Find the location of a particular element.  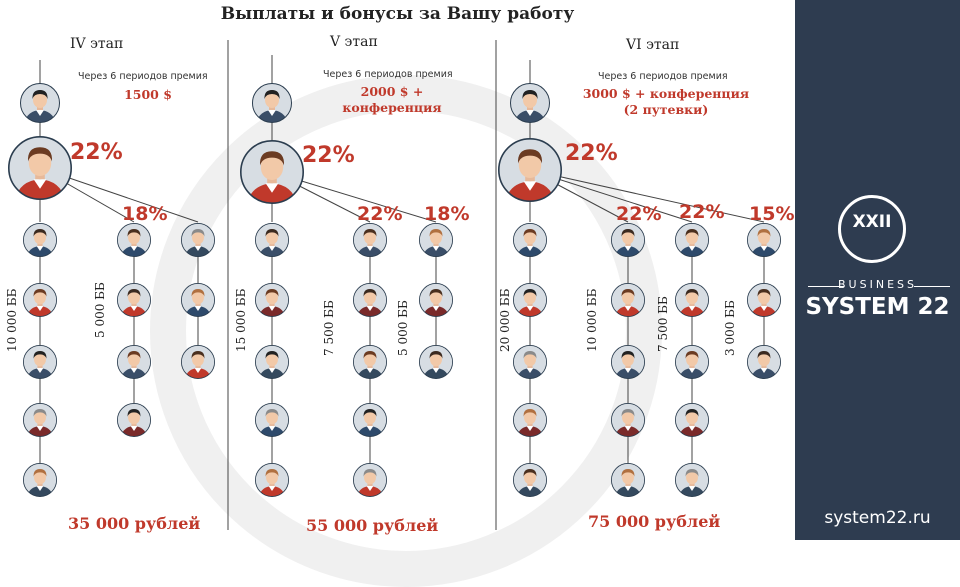

stage-5-prize: 2000 $ + конференция is located at coordinates (392, 99).